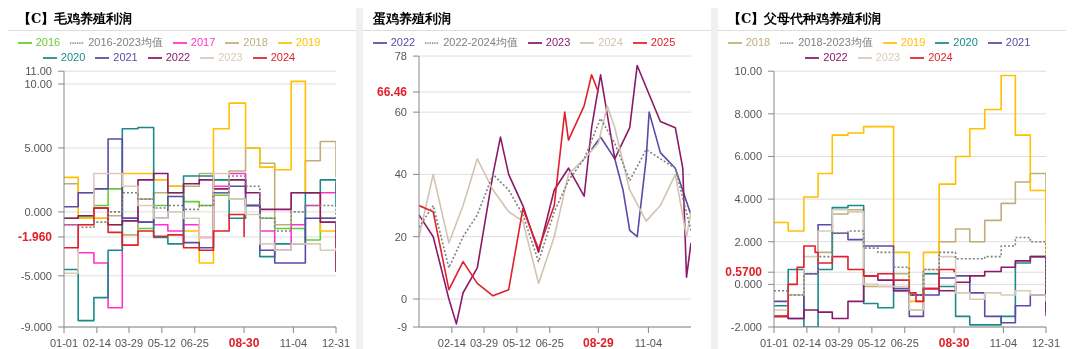 This screenshot has width=1080, height=349. What do you see at coordinates (663, 42) in the screenshot?
I see `legend-label: 2025` at bounding box center [663, 42].